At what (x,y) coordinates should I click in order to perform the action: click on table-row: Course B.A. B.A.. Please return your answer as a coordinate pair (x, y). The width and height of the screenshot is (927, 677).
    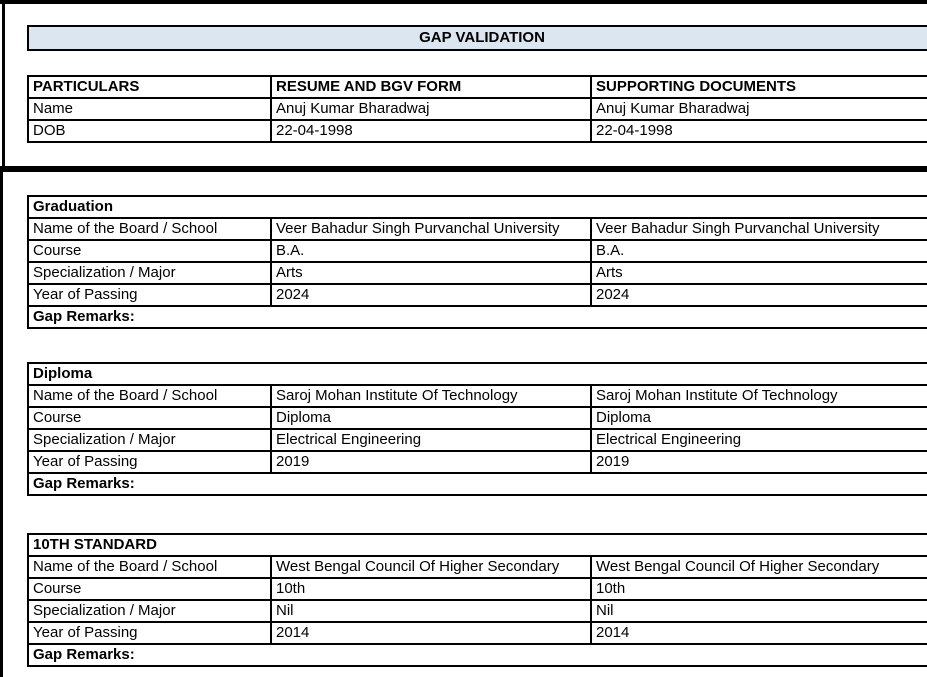
    Looking at the image, I should click on (477, 251).